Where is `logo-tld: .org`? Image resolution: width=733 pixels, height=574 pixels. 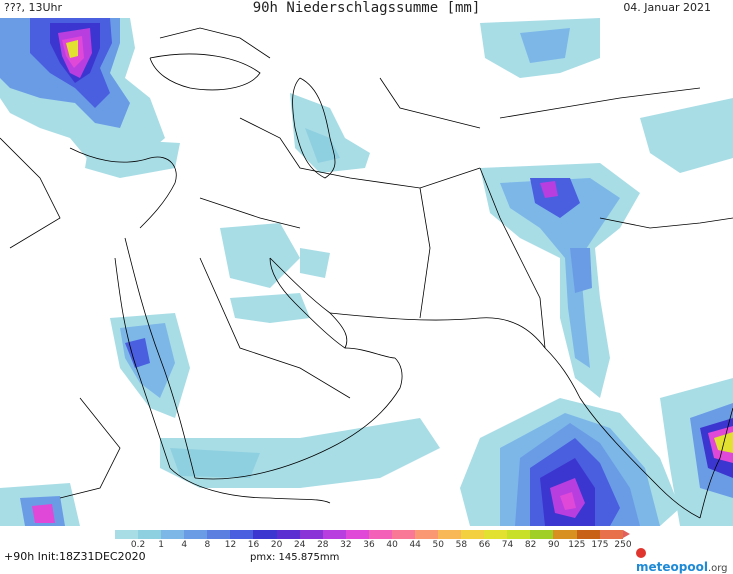
logo-tld: .org is located at coordinates (717, 568).